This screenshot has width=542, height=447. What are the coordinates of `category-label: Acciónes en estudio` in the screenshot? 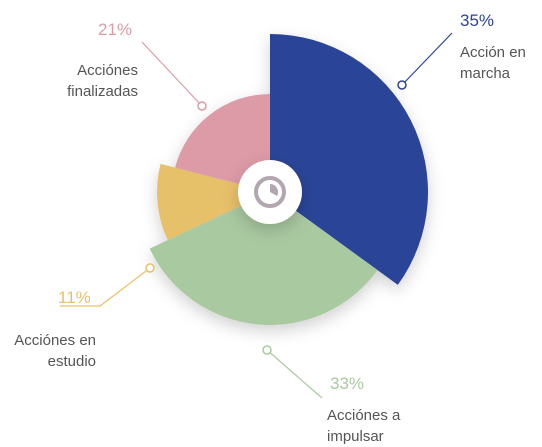 It's located at (55, 351).